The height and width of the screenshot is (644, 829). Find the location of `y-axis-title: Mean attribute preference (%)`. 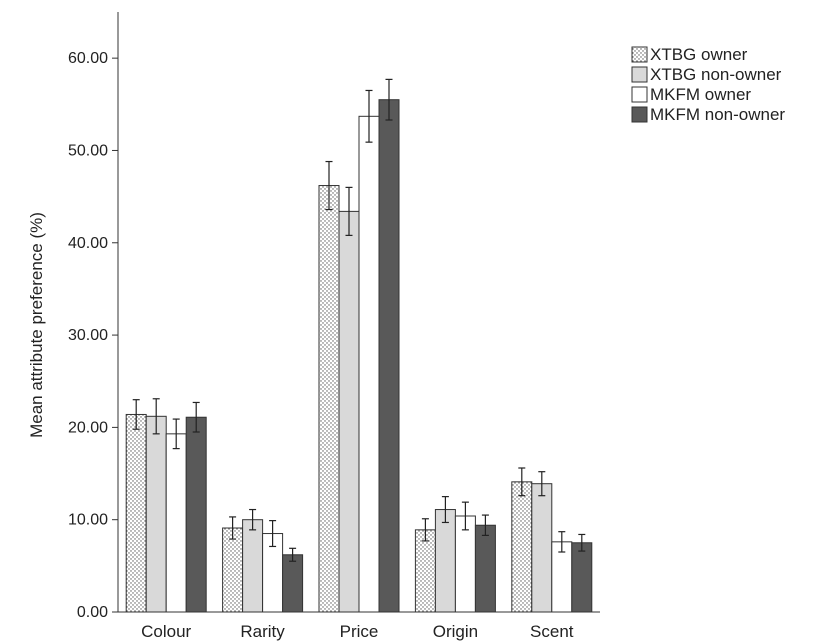

y-axis-title: Mean attribute preference (%) is located at coordinates (36, 325).